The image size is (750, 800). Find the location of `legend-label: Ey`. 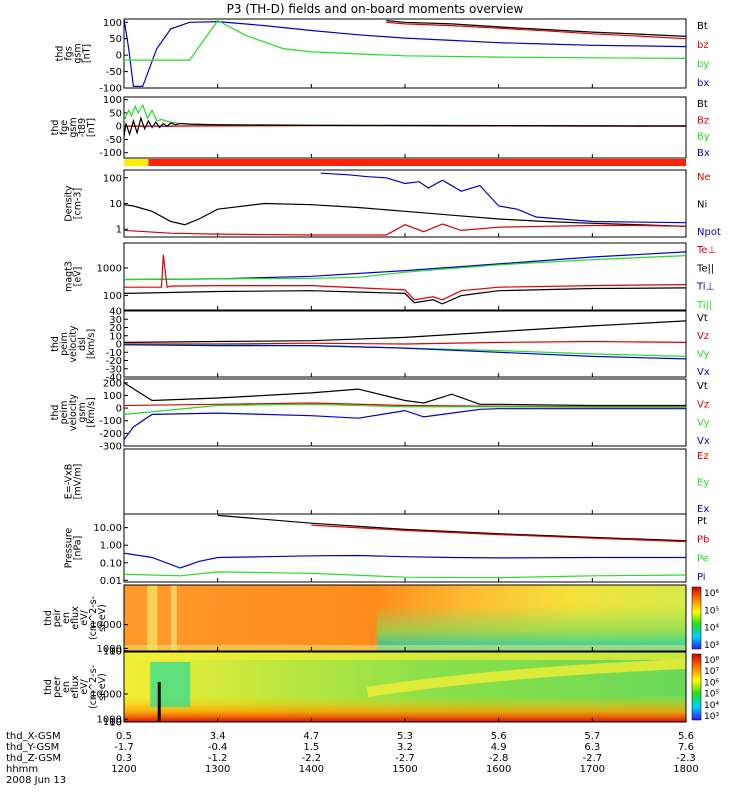

legend-label: Ey is located at coordinates (703, 483).